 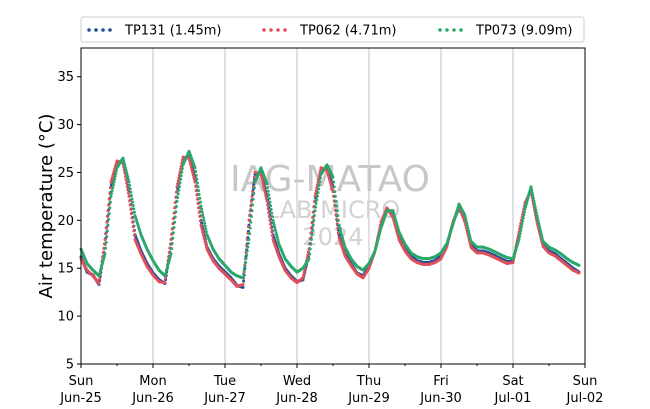 What do you see at coordinates (296, 398) in the screenshot?
I see `x-tick-label-date: Jun-28` at bounding box center [296, 398].